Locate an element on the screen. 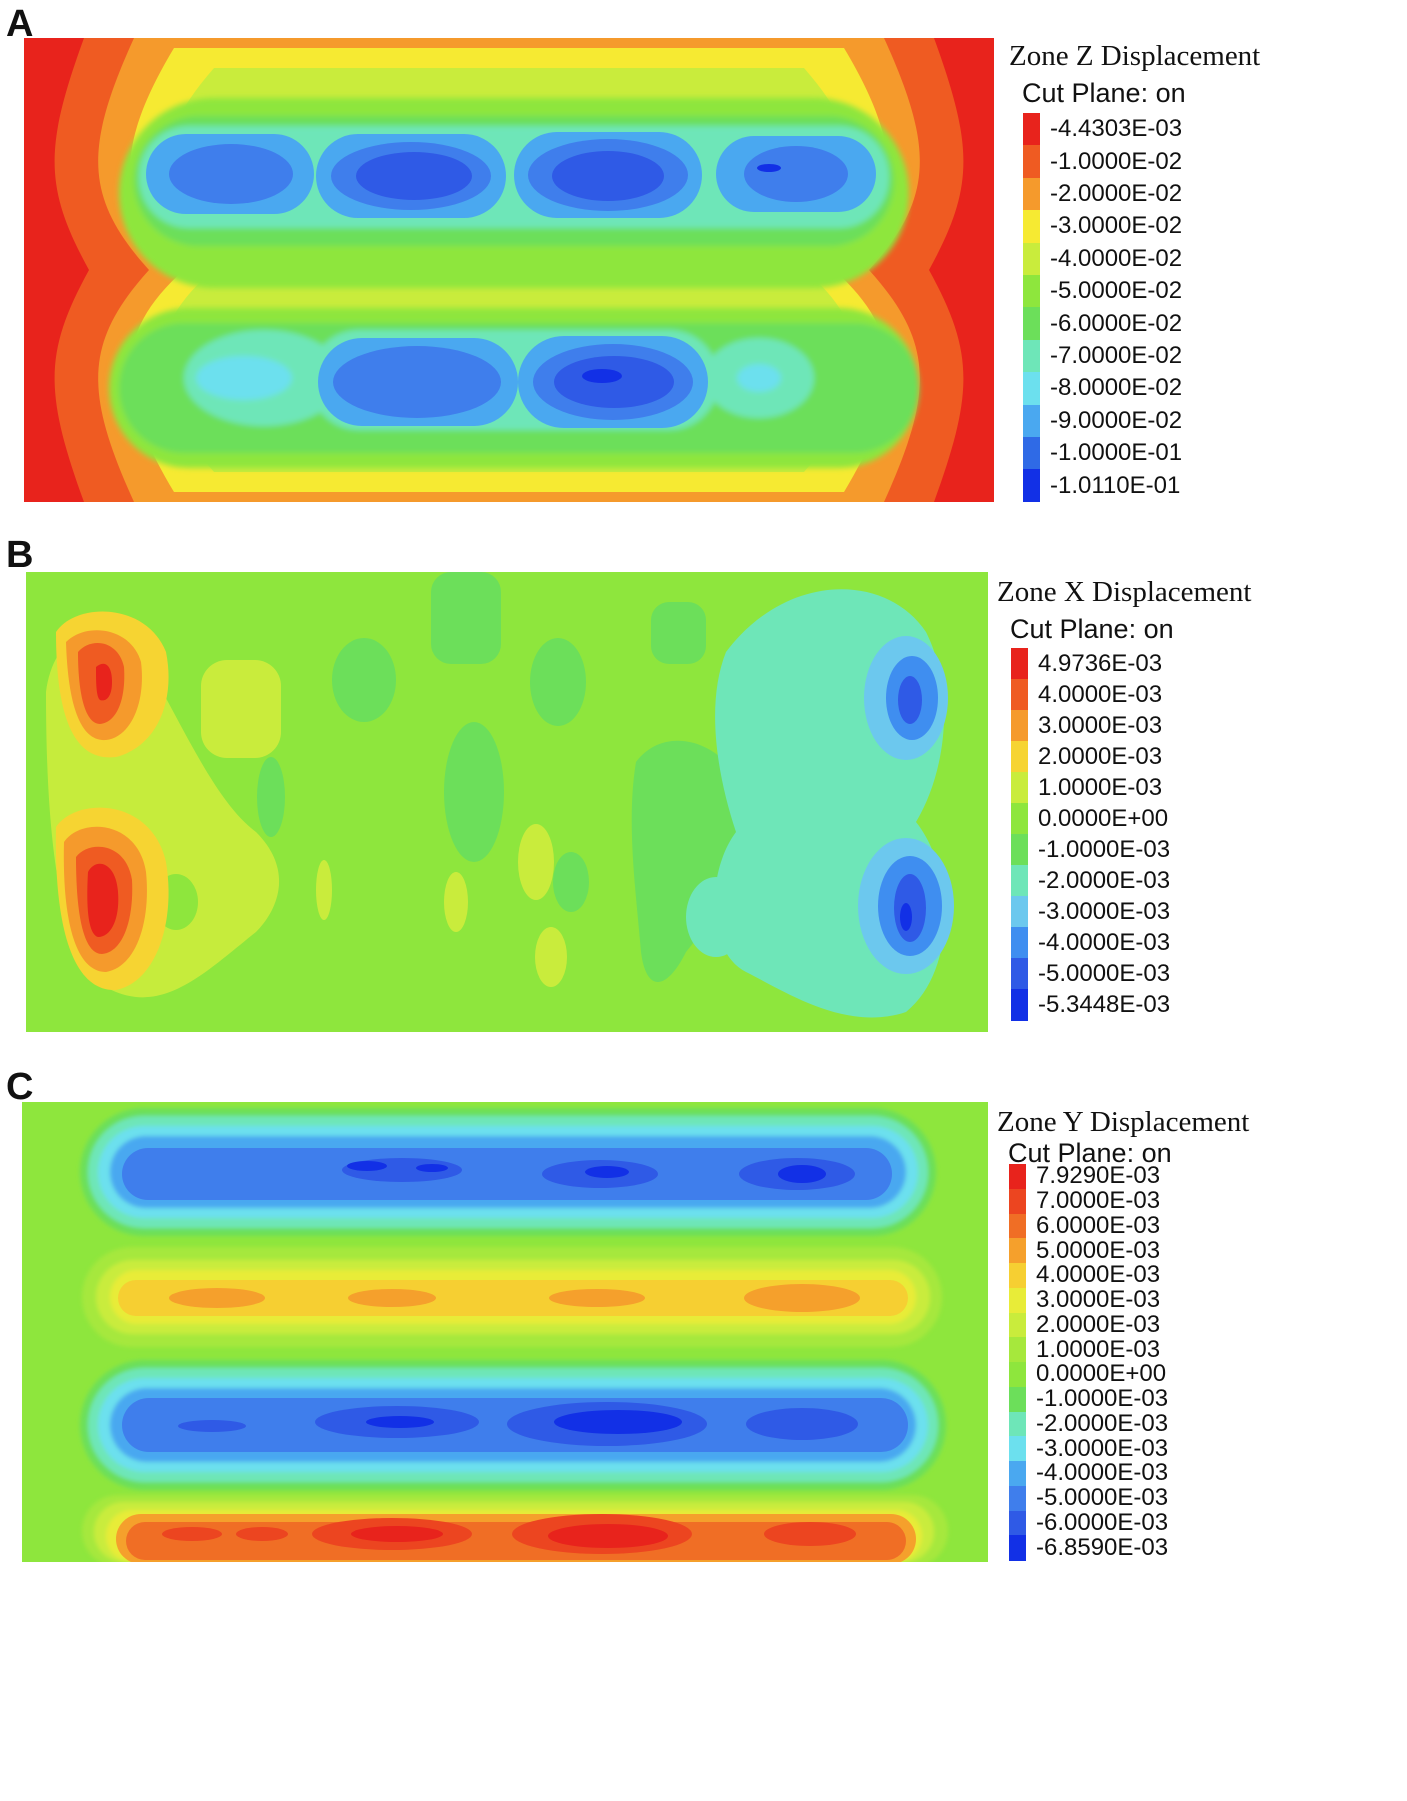 The image size is (1407, 1801). legend-item: -2.0000E-02 is located at coordinates (1183, 194).